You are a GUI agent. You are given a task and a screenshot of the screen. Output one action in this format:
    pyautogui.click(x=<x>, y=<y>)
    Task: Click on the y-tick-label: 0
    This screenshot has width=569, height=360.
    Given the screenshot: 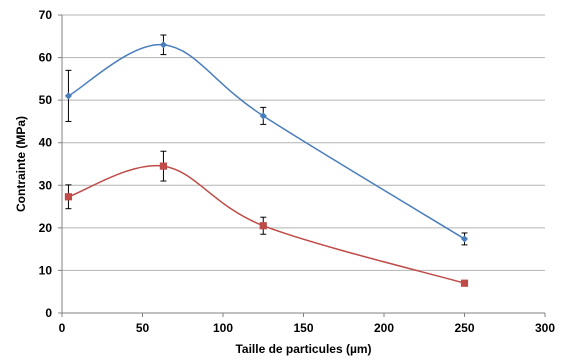 What is the action you would take?
    pyautogui.click(x=48, y=313)
    